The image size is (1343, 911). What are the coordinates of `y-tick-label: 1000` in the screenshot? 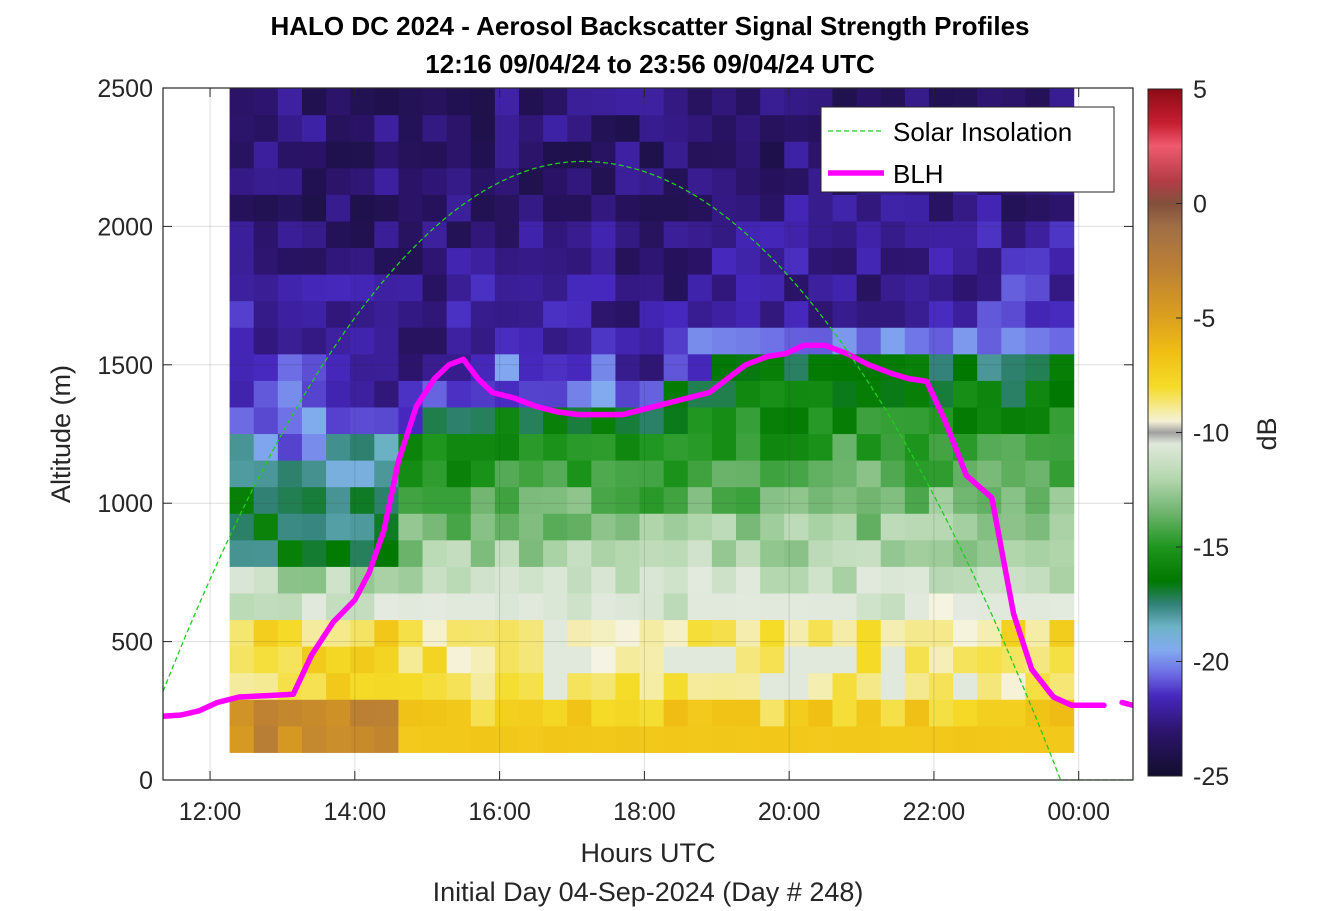 It's located at (125, 504).